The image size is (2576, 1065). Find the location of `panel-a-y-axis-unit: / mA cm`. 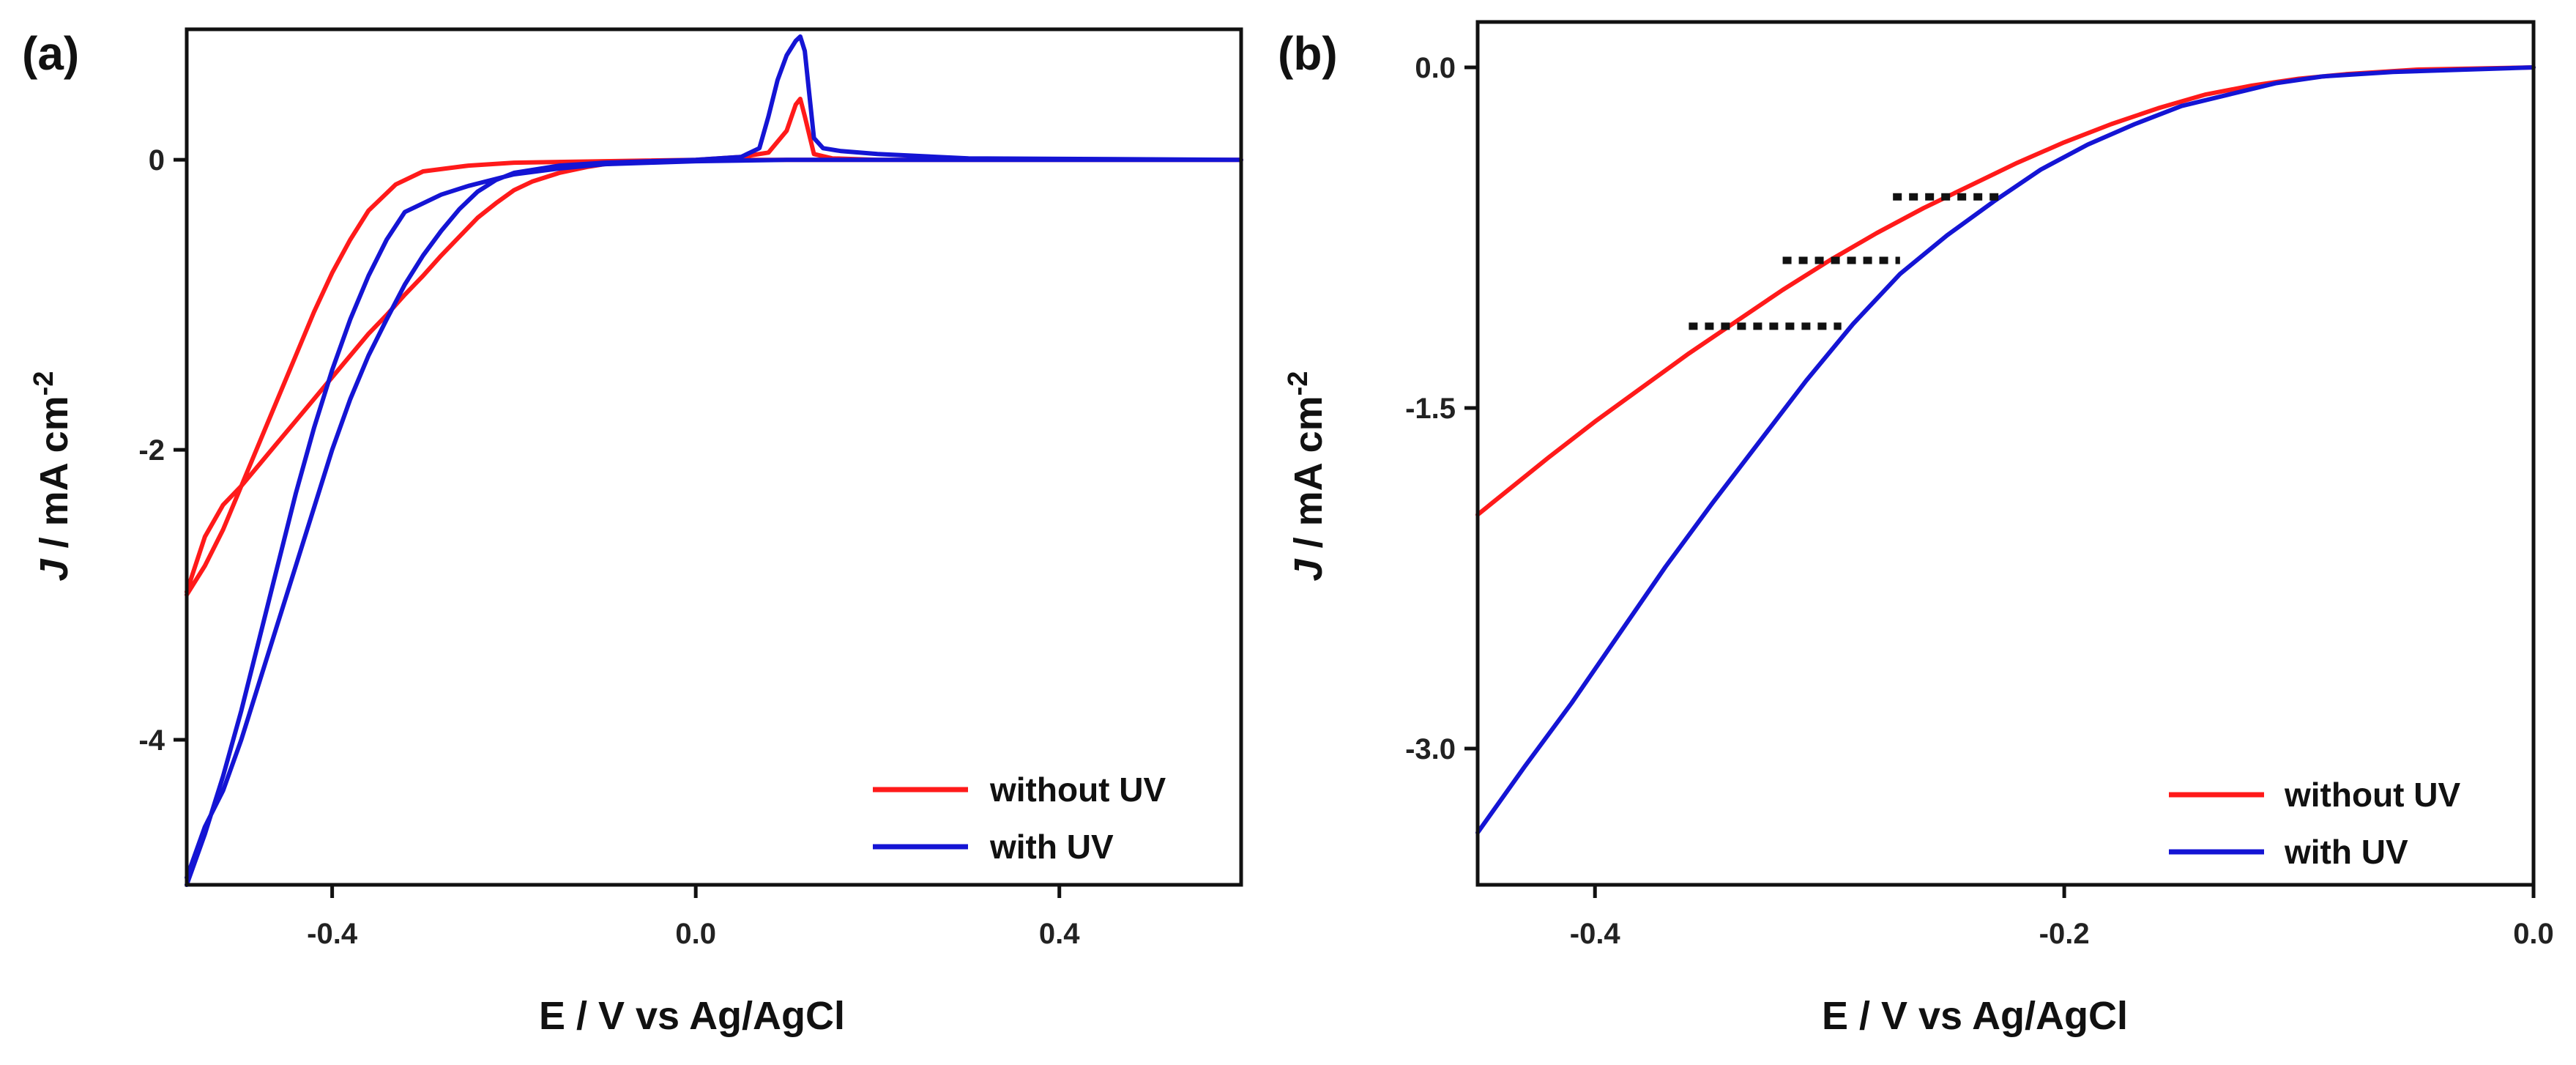

panel-a-y-axis-unit: / mA cm is located at coordinates (54, 477).